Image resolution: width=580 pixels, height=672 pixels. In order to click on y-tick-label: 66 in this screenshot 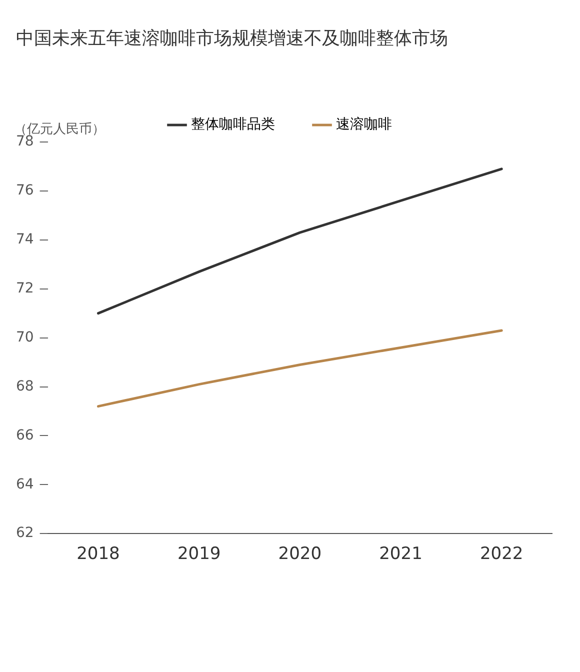, I will do `click(25, 435)`.